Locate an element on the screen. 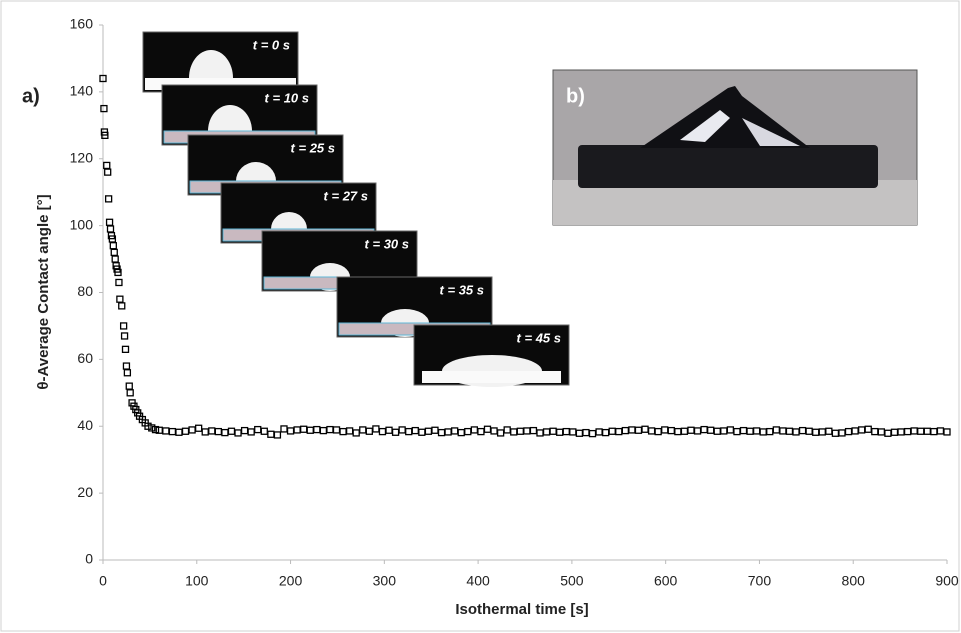 The height and width of the screenshot is (633, 961). inset-label: t = 27 s is located at coordinates (346, 195).